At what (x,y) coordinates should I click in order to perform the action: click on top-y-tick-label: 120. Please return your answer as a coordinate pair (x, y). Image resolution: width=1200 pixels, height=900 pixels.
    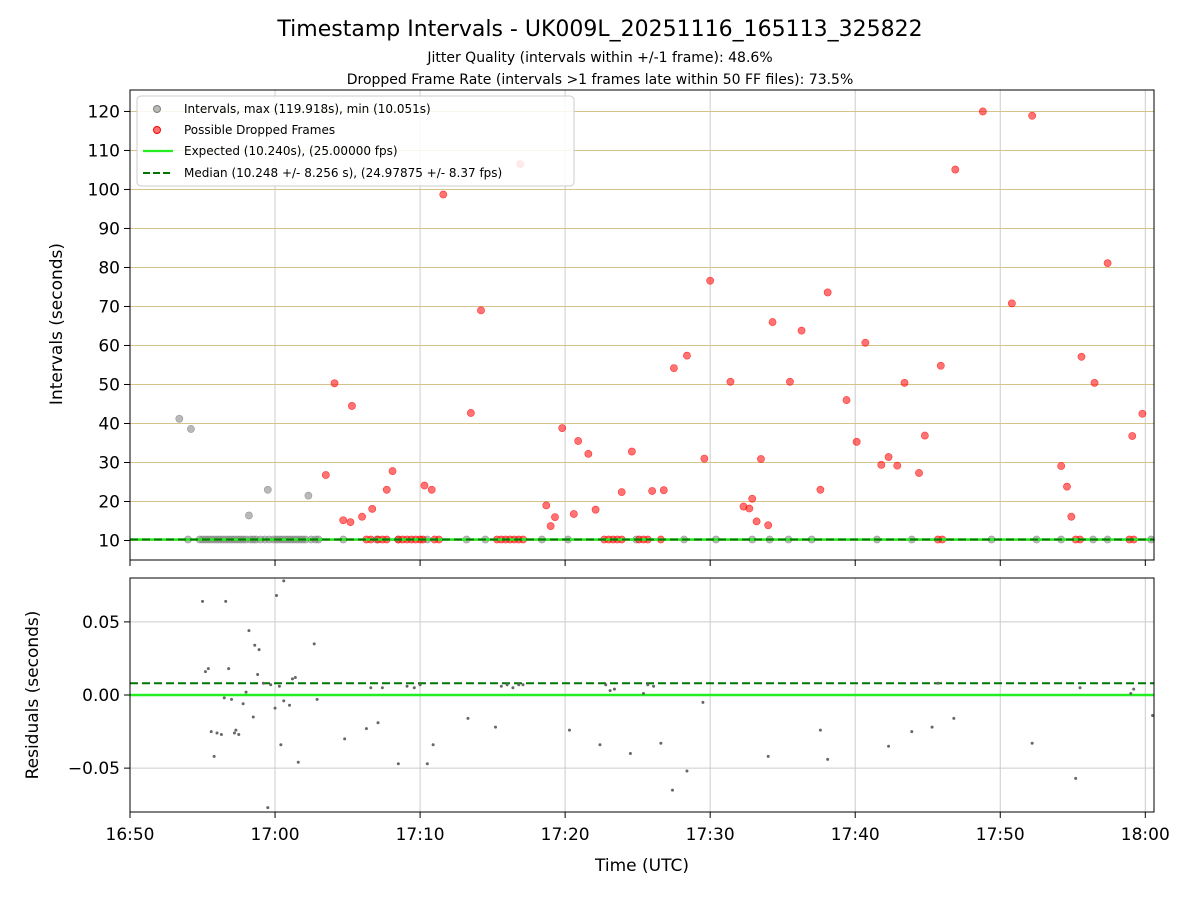
    Looking at the image, I should click on (104, 112).